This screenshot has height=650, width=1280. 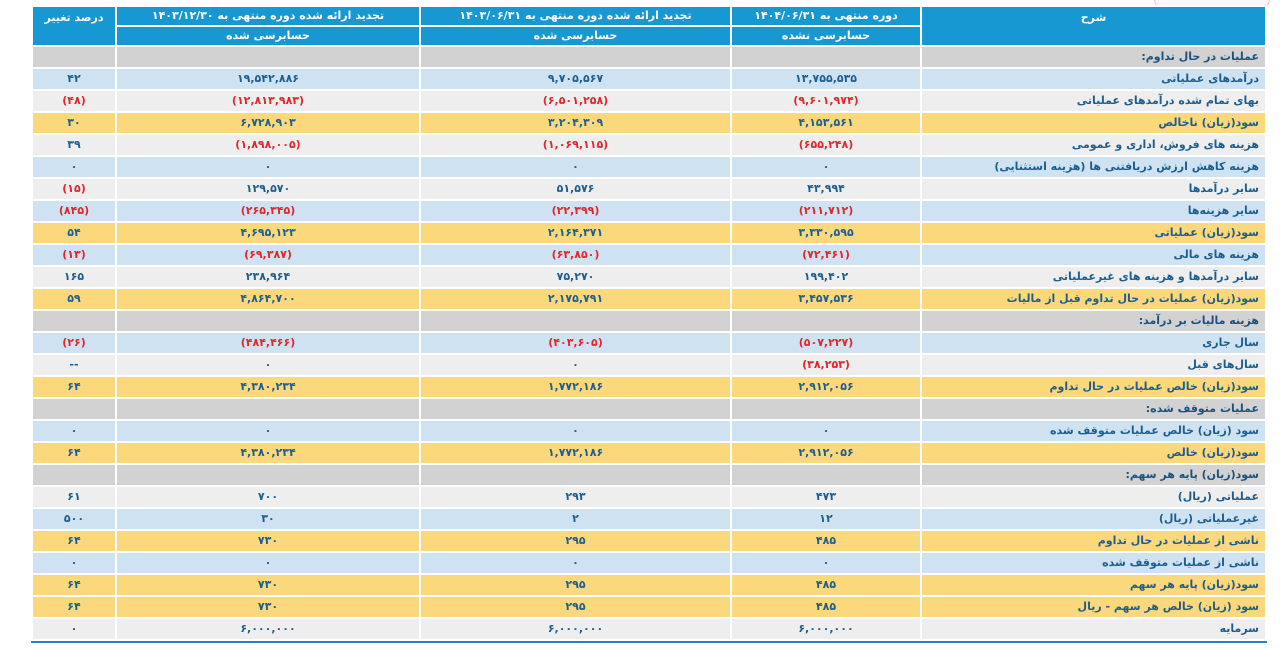 I want to click on value-cell-period-1403-06: ۵۱,۵۷۶, so click(x=575, y=189).